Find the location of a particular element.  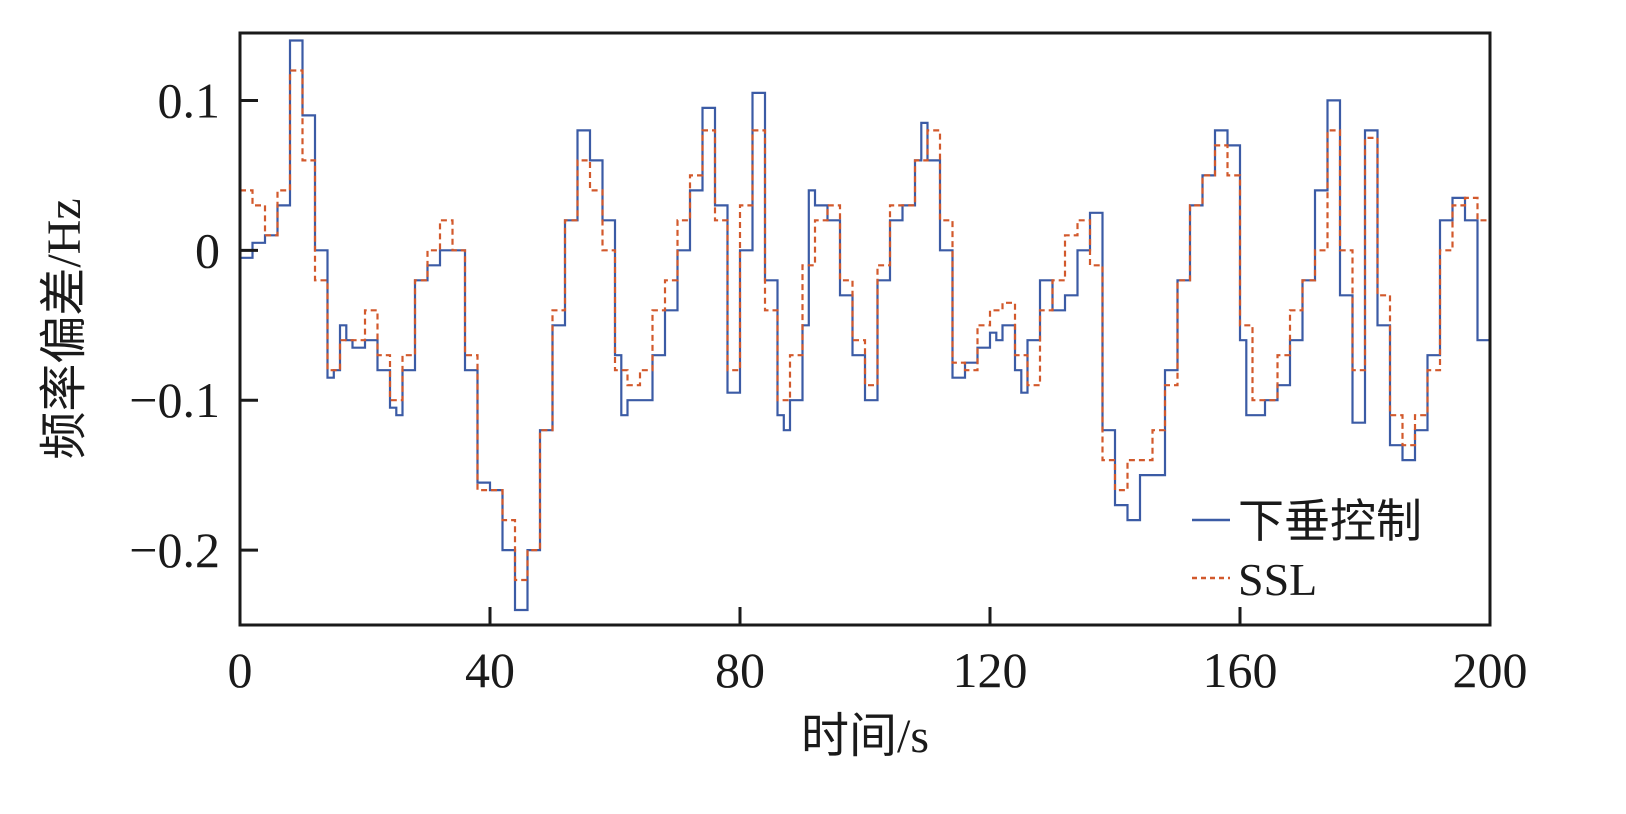

y-axis: 0.1 0 −0.1 −0.2 is located at coordinates (193, 325).